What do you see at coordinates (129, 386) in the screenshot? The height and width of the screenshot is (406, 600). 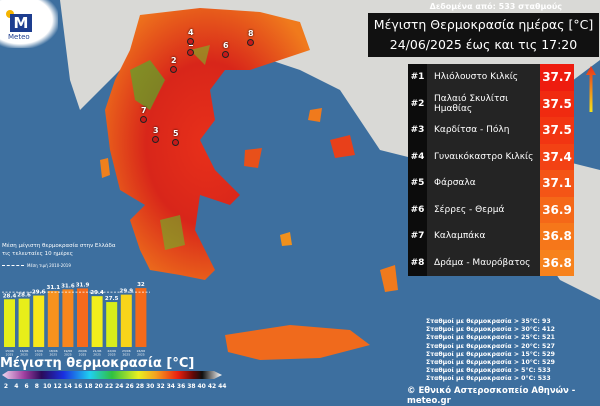 I see `colorbar-tick: 26` at bounding box center [129, 386].